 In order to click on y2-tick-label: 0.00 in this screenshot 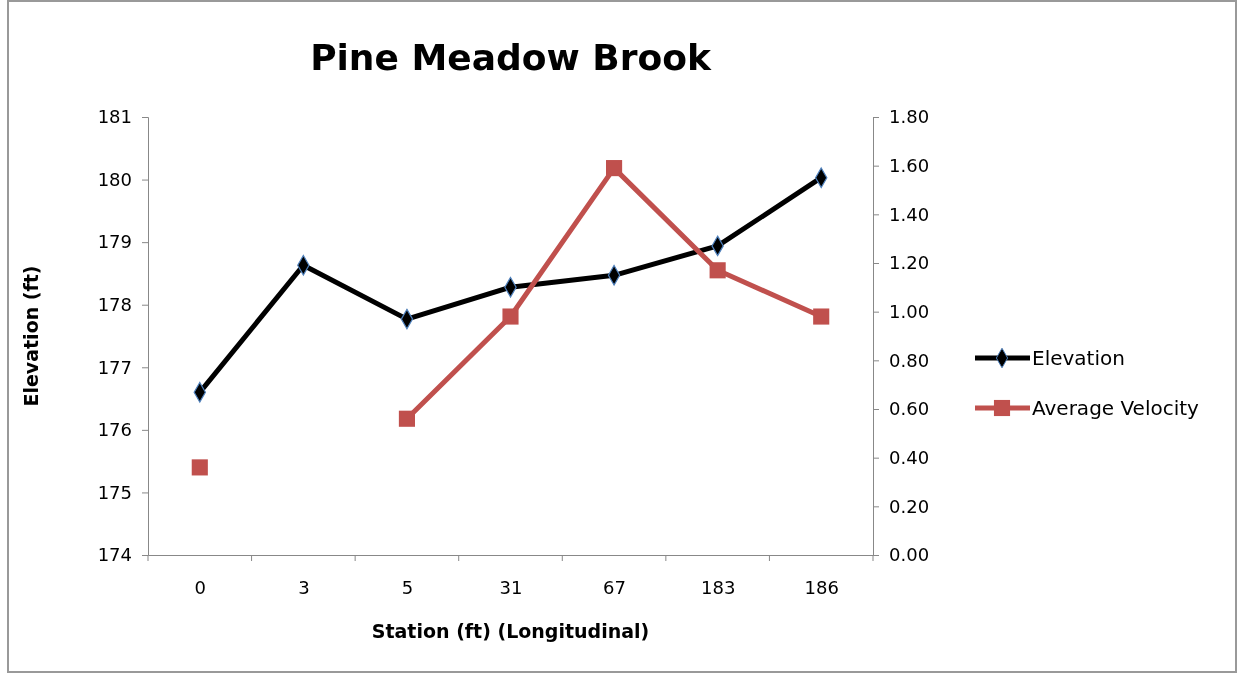, I will do `click(909, 555)`.